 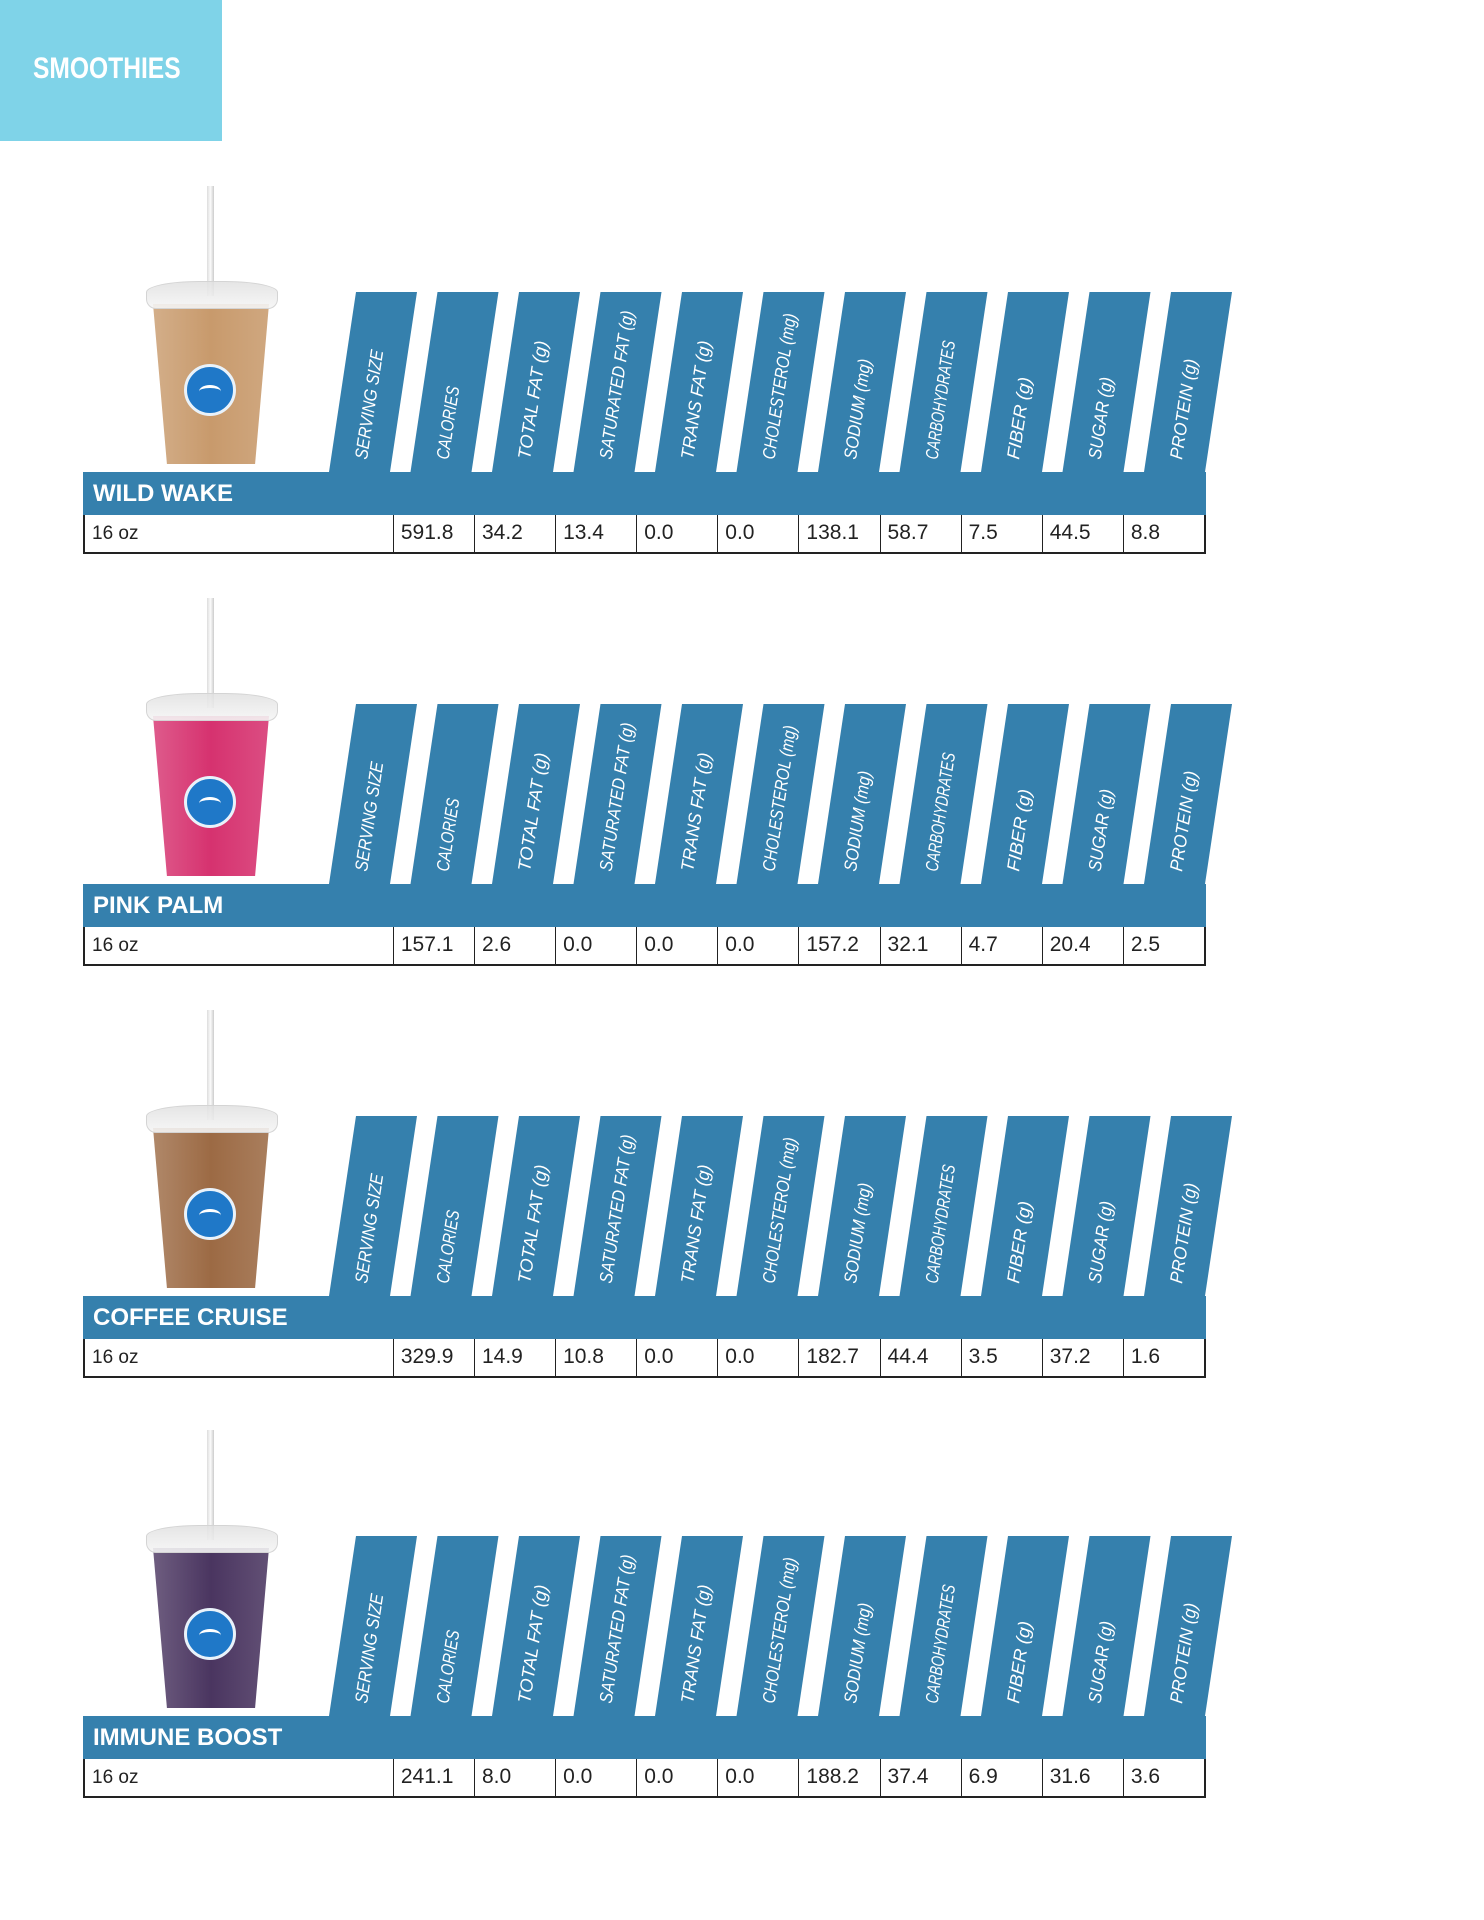 I want to click on page-title: SMOOTHIES, so click(x=107, y=68).